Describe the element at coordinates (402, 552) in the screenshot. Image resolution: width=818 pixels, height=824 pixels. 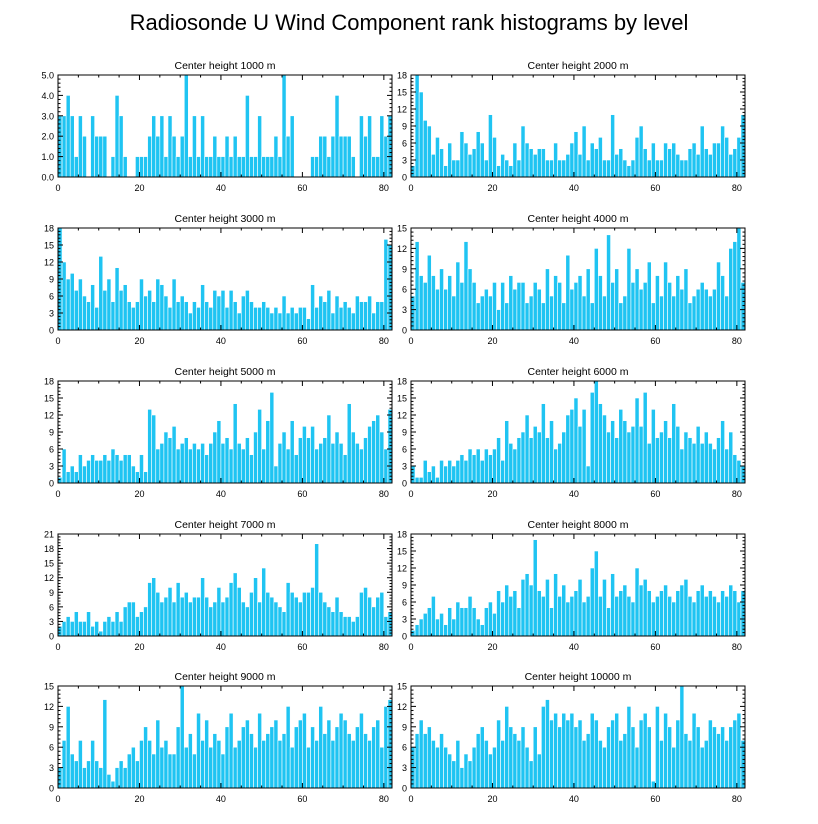
I see `panel-8-ytick-label-5: 15` at that location.